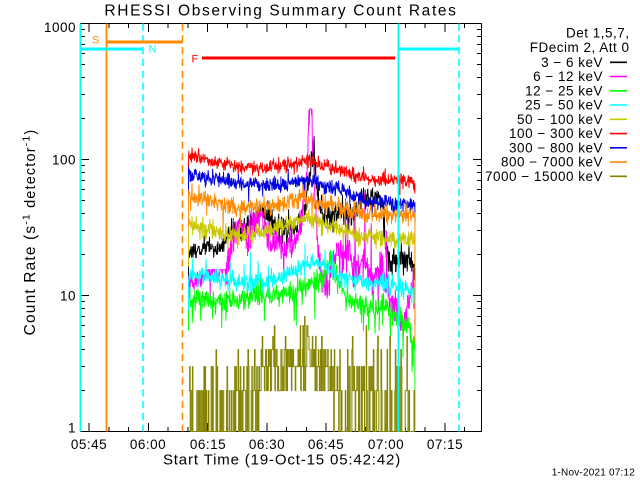  Describe the element at coordinates (593, 473) in the screenshot. I see `svg-text: 1-Nov-2021 07:12` at that location.